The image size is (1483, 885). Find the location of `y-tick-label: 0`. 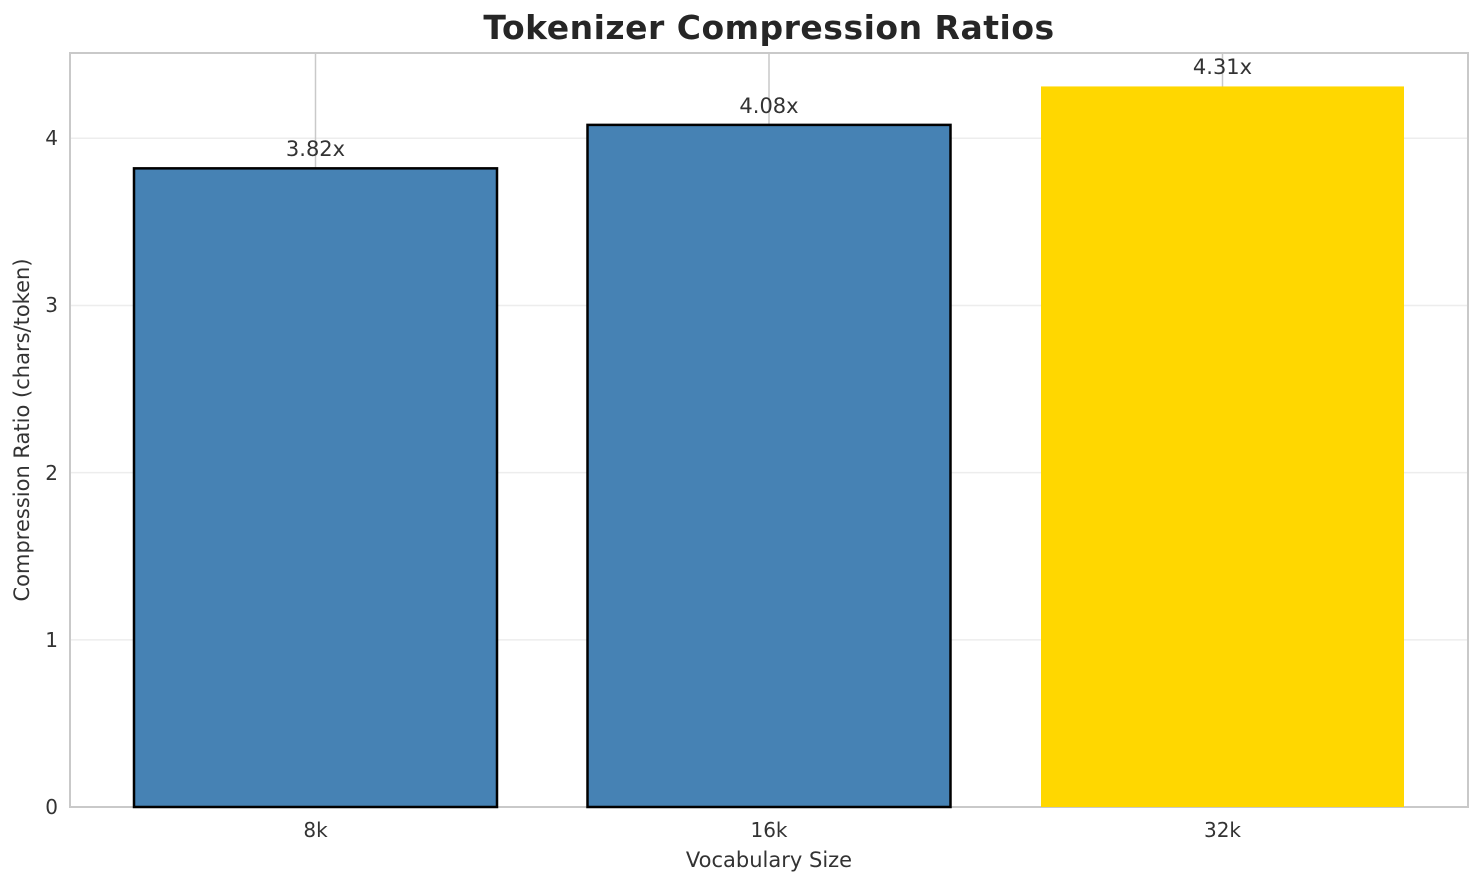

y-tick-label: 0 is located at coordinates (51, 807).